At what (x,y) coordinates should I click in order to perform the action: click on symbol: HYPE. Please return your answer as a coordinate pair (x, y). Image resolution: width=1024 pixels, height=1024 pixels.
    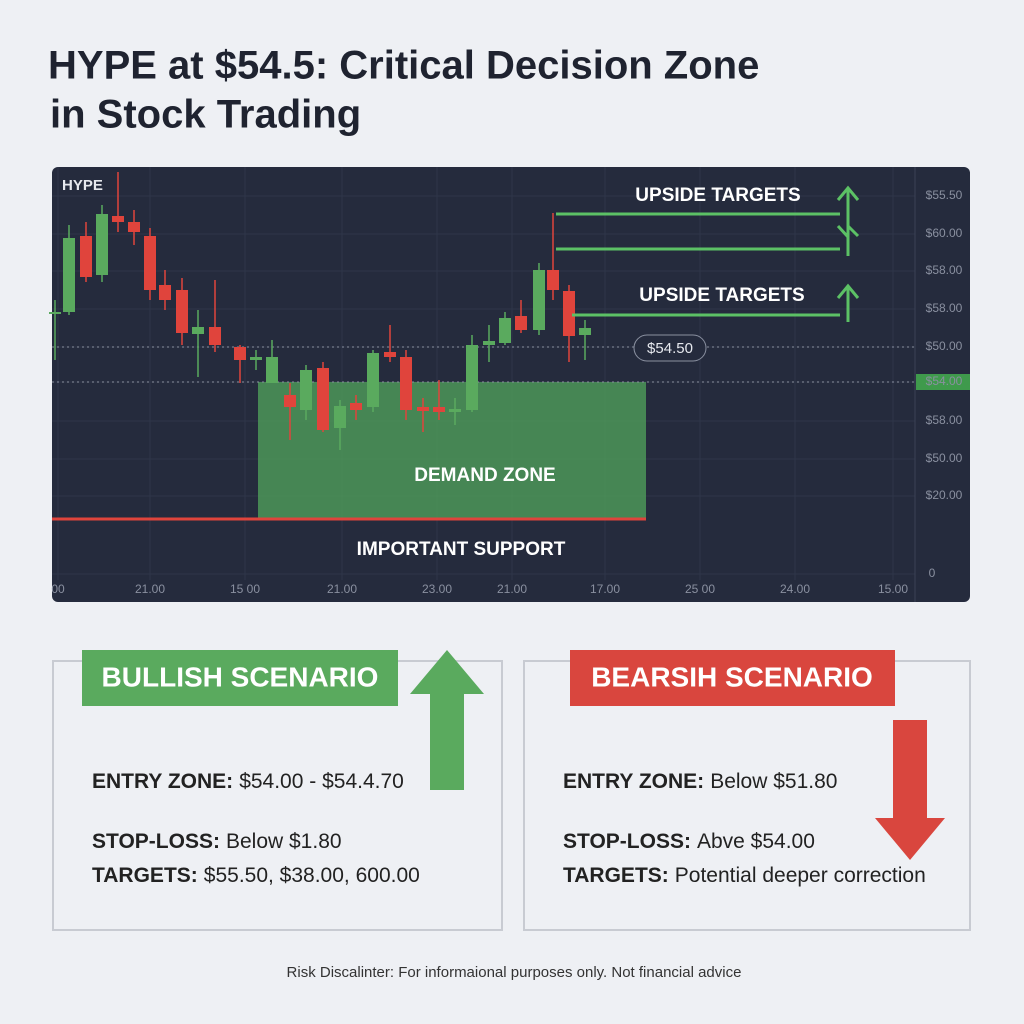
    Looking at the image, I should click on (82, 185).